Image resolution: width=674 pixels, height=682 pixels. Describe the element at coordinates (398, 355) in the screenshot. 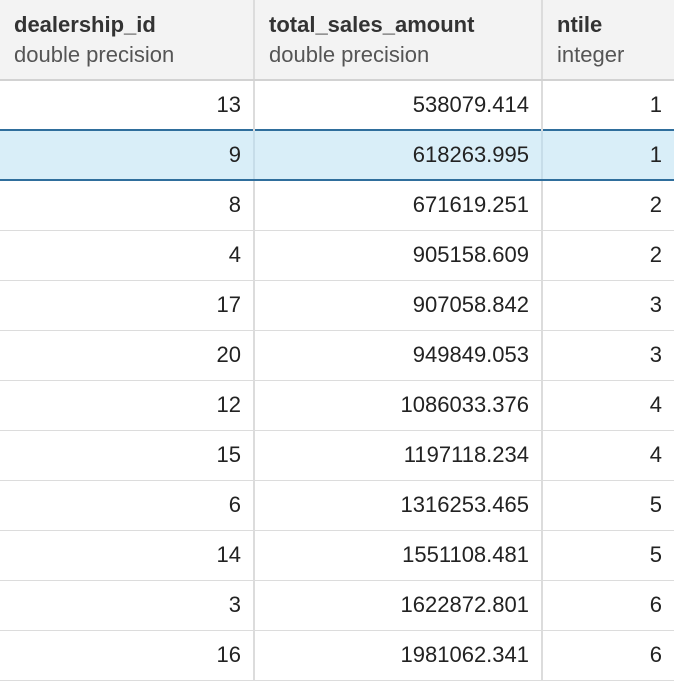

I see `cell-total-sales-amount: 949849.053` at that location.